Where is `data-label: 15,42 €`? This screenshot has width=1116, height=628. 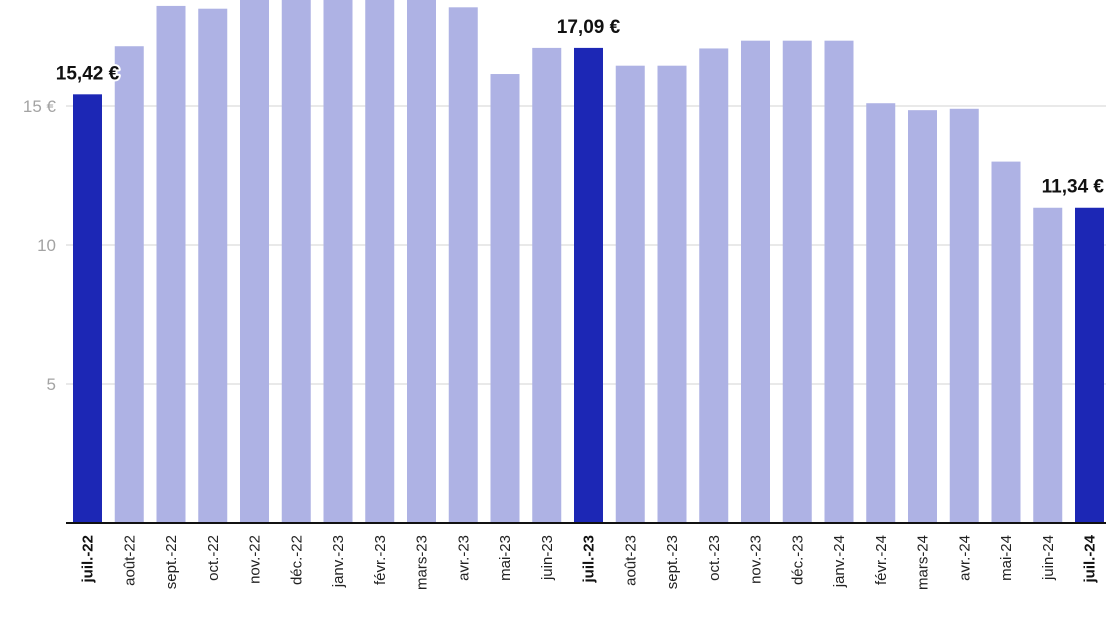 data-label: 15,42 € is located at coordinates (88, 73).